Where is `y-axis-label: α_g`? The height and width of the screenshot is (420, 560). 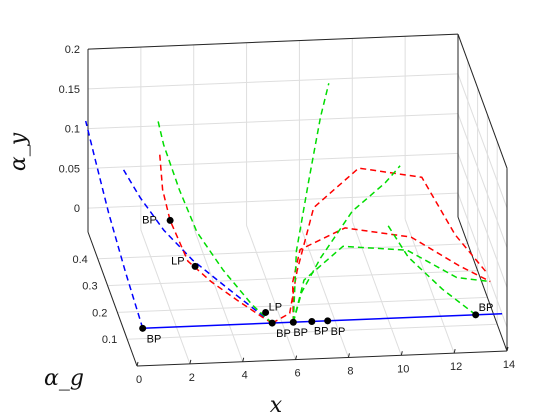
y-axis-label: α_g is located at coordinates (64, 378).